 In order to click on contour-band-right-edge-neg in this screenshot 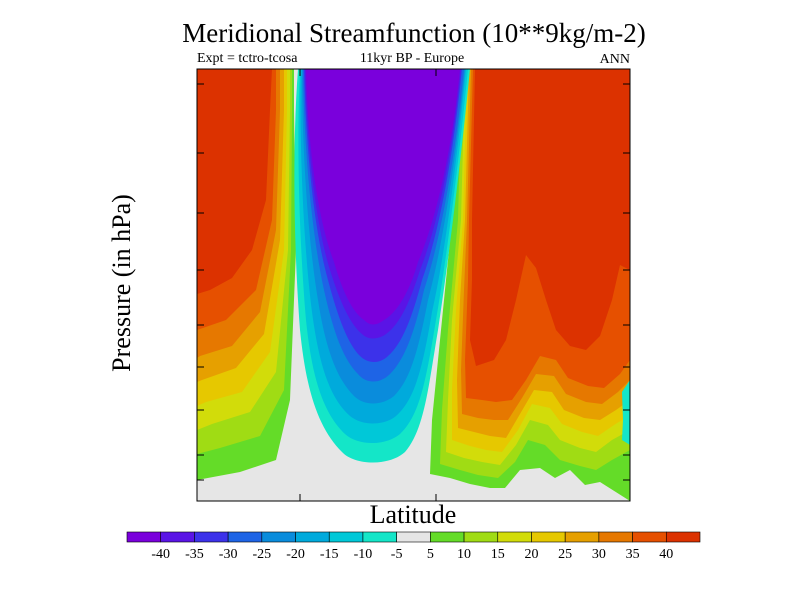, I will do `click(626, 412)`.